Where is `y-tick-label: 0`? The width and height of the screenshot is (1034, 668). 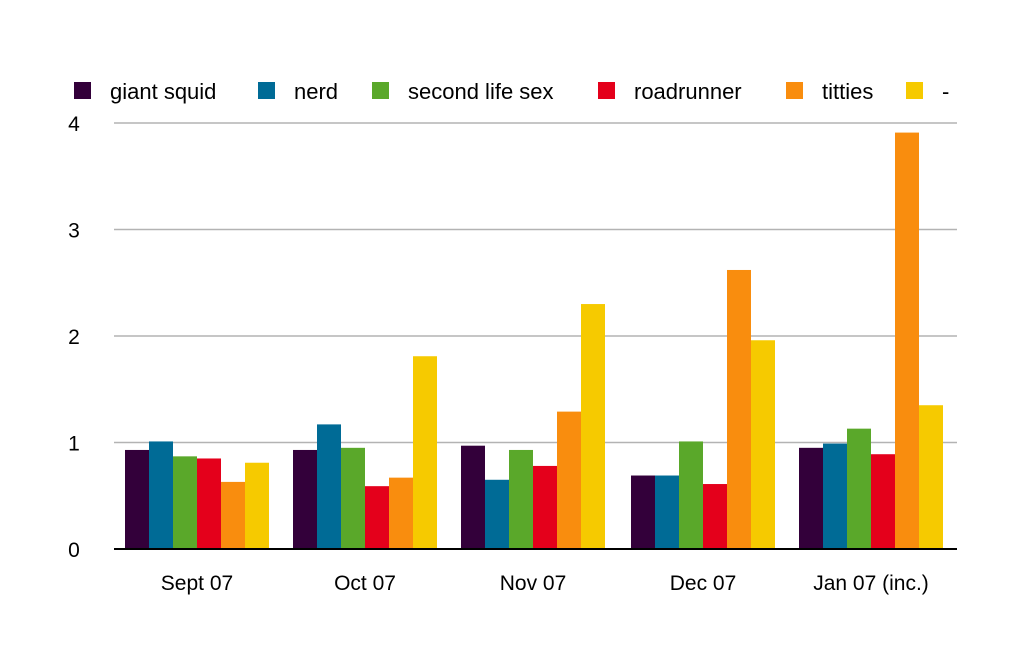
y-tick-label: 0 is located at coordinates (74, 550).